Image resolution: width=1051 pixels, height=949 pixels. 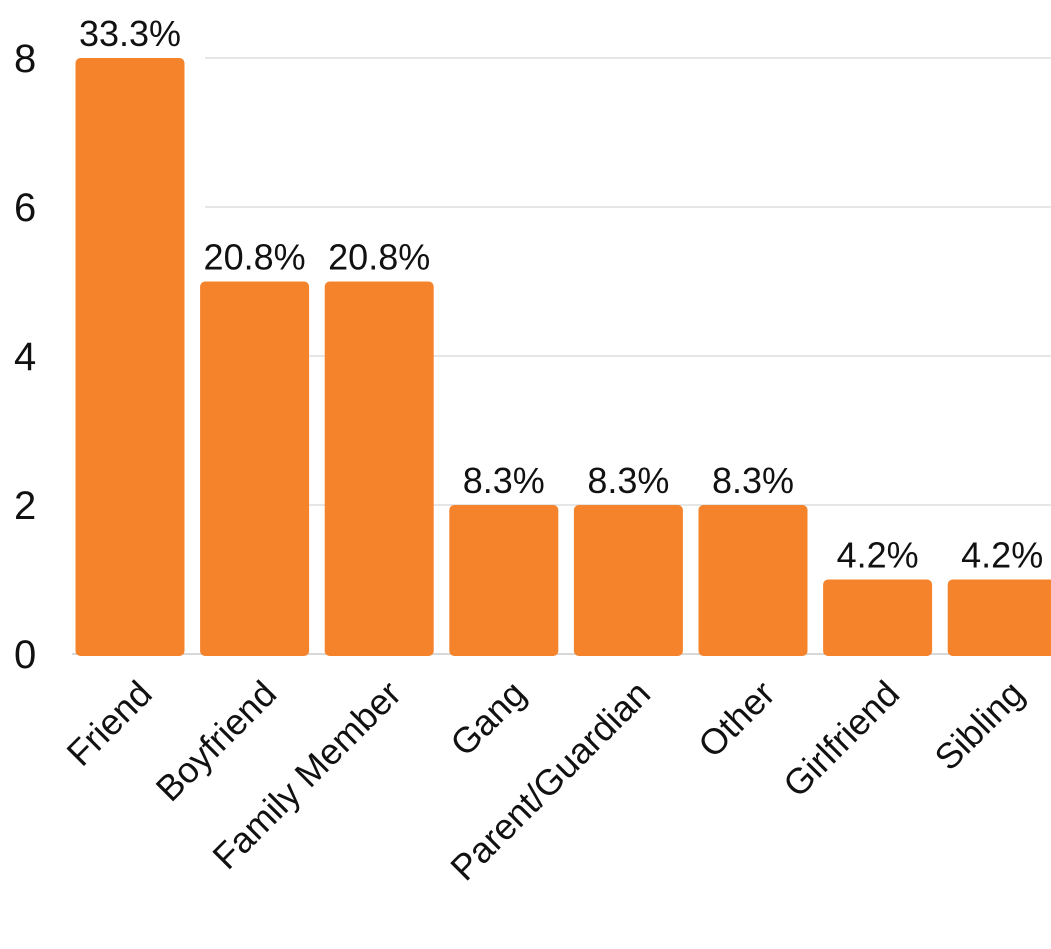 What do you see at coordinates (25, 655) in the screenshot?
I see `y-tick-label: 0` at bounding box center [25, 655].